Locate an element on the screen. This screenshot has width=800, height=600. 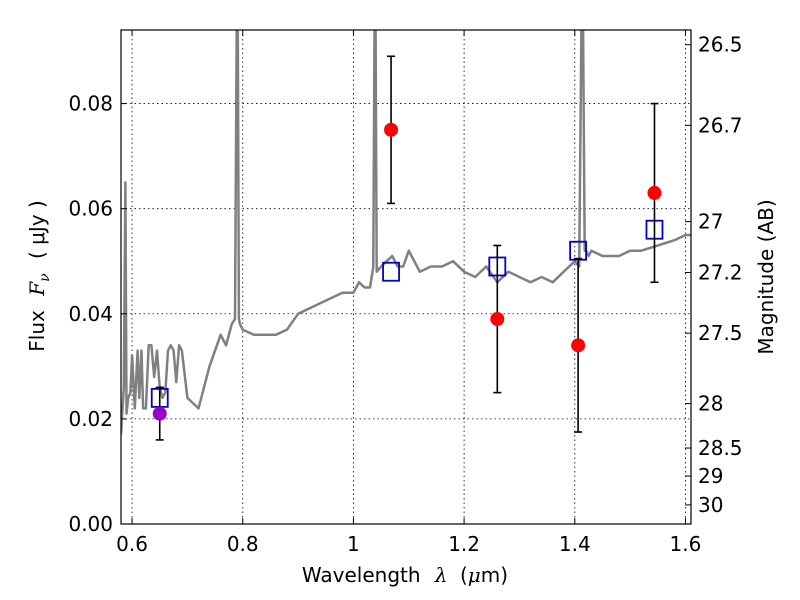
y-right-axis-label: Magnitude (AB) is located at coordinates (766, 276).